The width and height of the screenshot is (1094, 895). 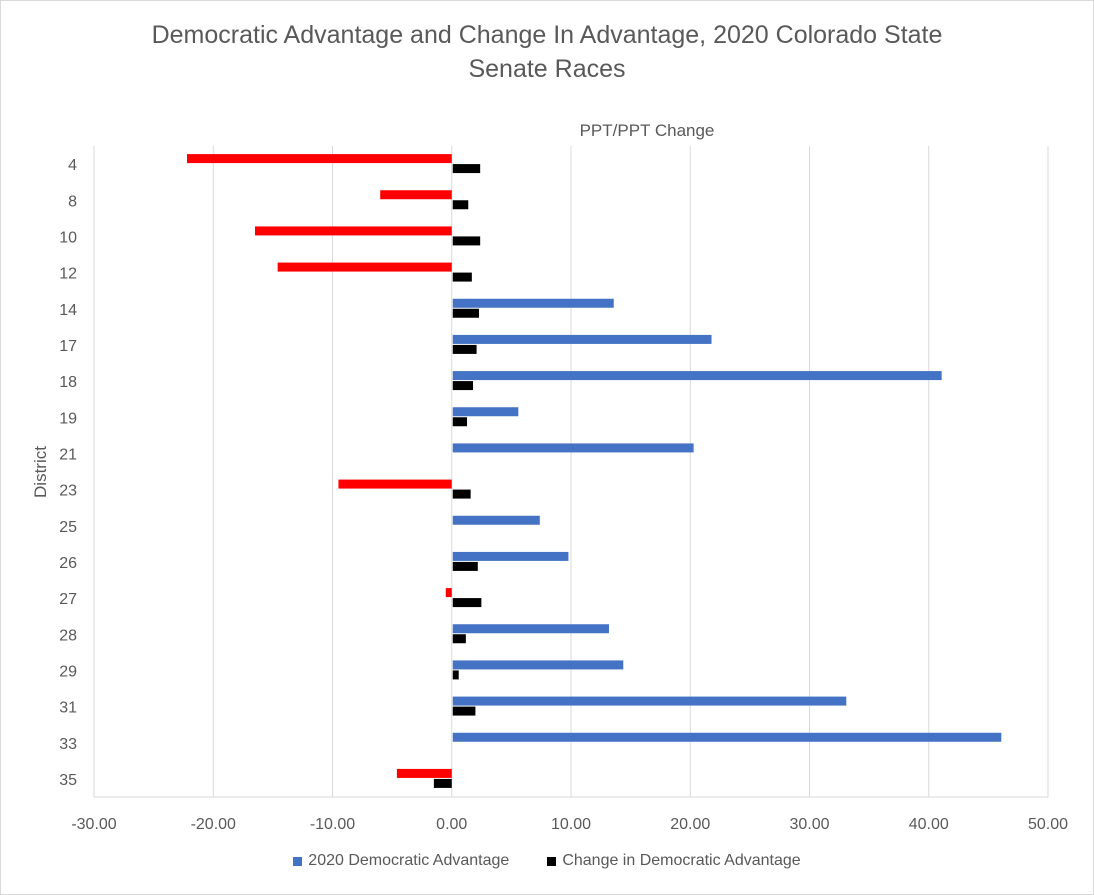 I want to click on y-tick-label: 26, so click(x=68, y=563).